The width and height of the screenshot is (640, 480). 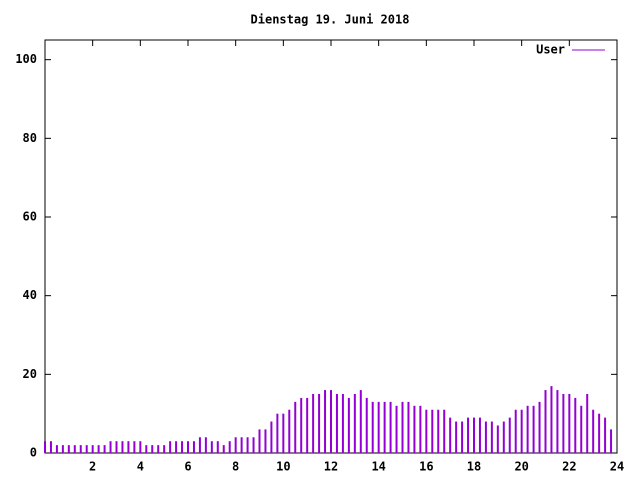 What do you see at coordinates (140, 467) in the screenshot?
I see `x-tick-label: 4` at bounding box center [140, 467].